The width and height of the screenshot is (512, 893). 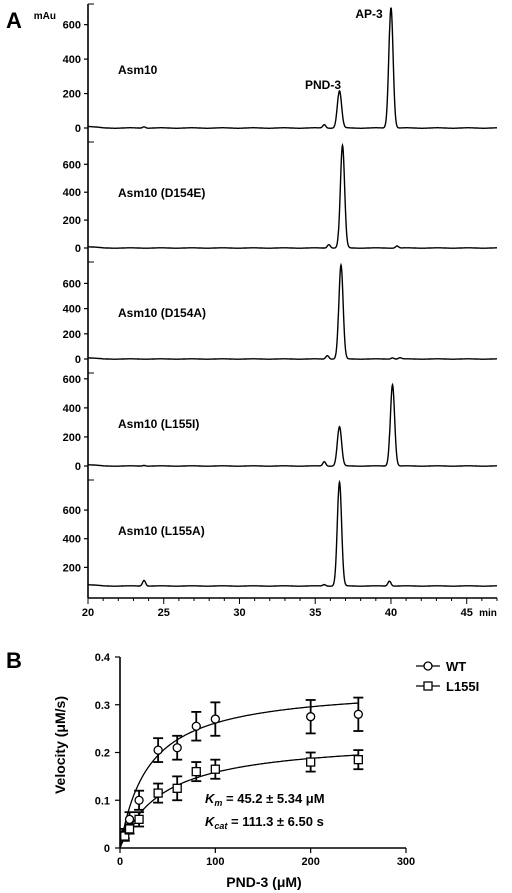 I want to click on legend-label: WT, so click(x=456, y=666).